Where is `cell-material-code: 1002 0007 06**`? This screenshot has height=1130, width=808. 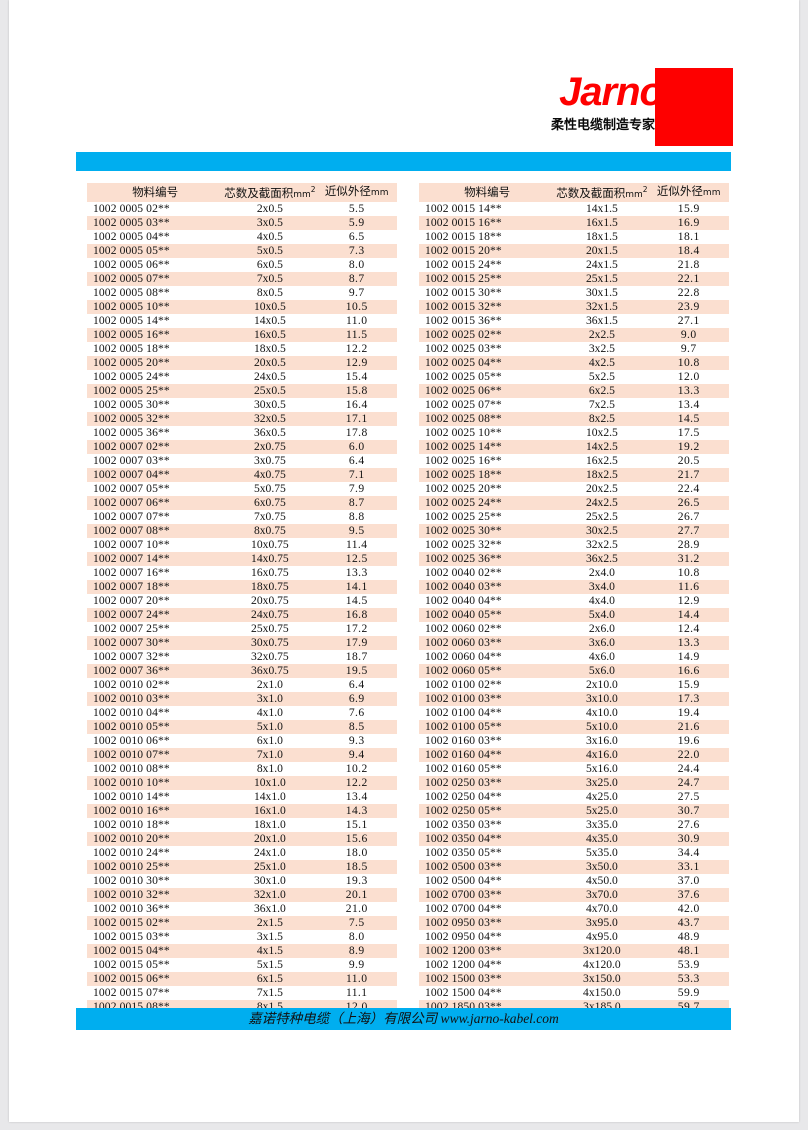
cell-material-code: 1002 0007 06** is located at coordinates (131, 502).